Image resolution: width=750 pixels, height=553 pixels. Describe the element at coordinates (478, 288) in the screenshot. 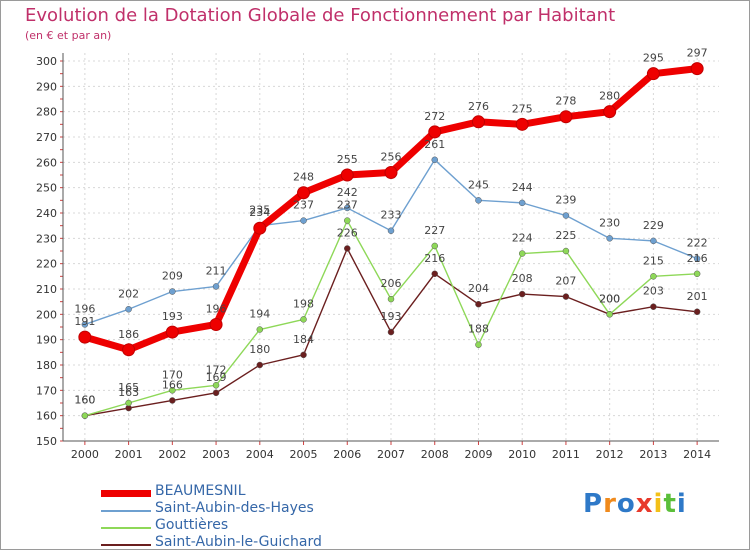

I see `data-label-saint-aubin-le-guichard: 204` at that location.